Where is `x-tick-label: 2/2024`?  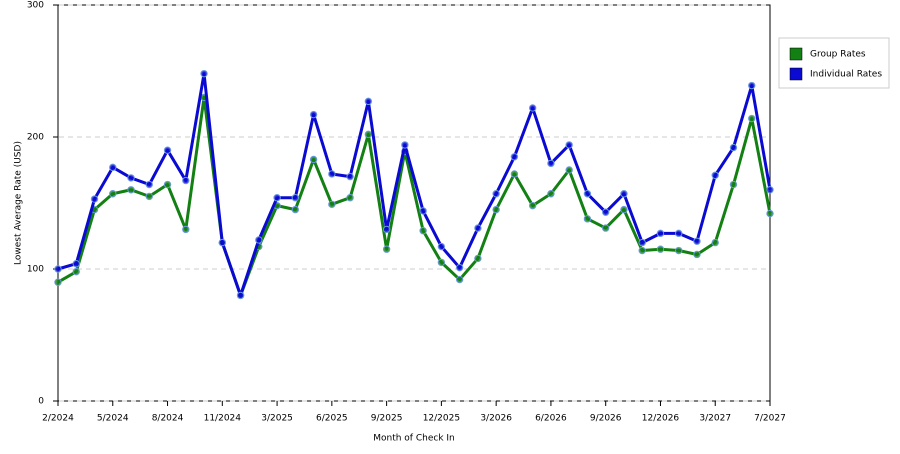 x-tick-label: 2/2024 is located at coordinates (58, 419).